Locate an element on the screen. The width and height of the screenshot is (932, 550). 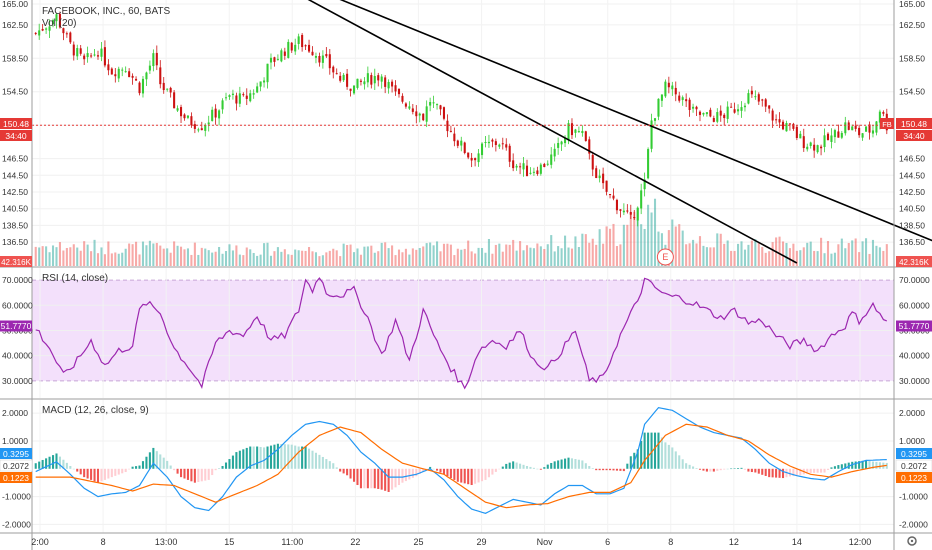
right-axis-tick-label: 146.50 is located at coordinates (912, 159).